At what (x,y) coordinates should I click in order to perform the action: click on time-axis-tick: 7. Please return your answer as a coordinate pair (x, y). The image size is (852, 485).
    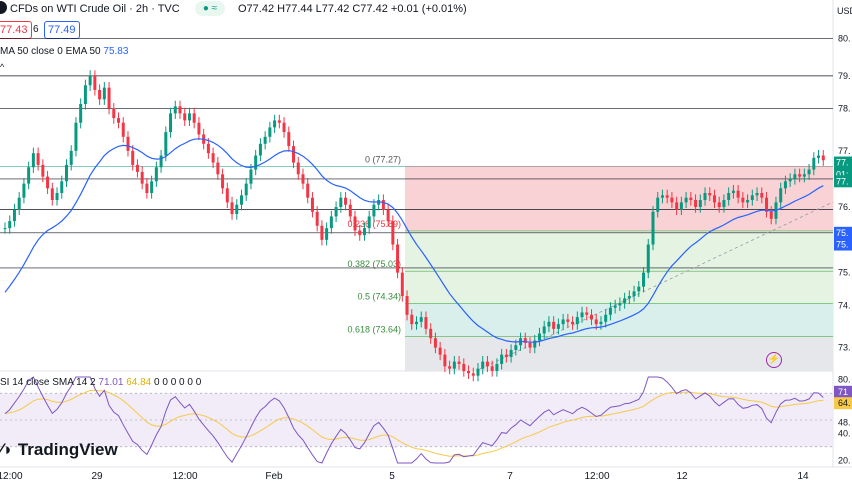
    Looking at the image, I should click on (510, 476).